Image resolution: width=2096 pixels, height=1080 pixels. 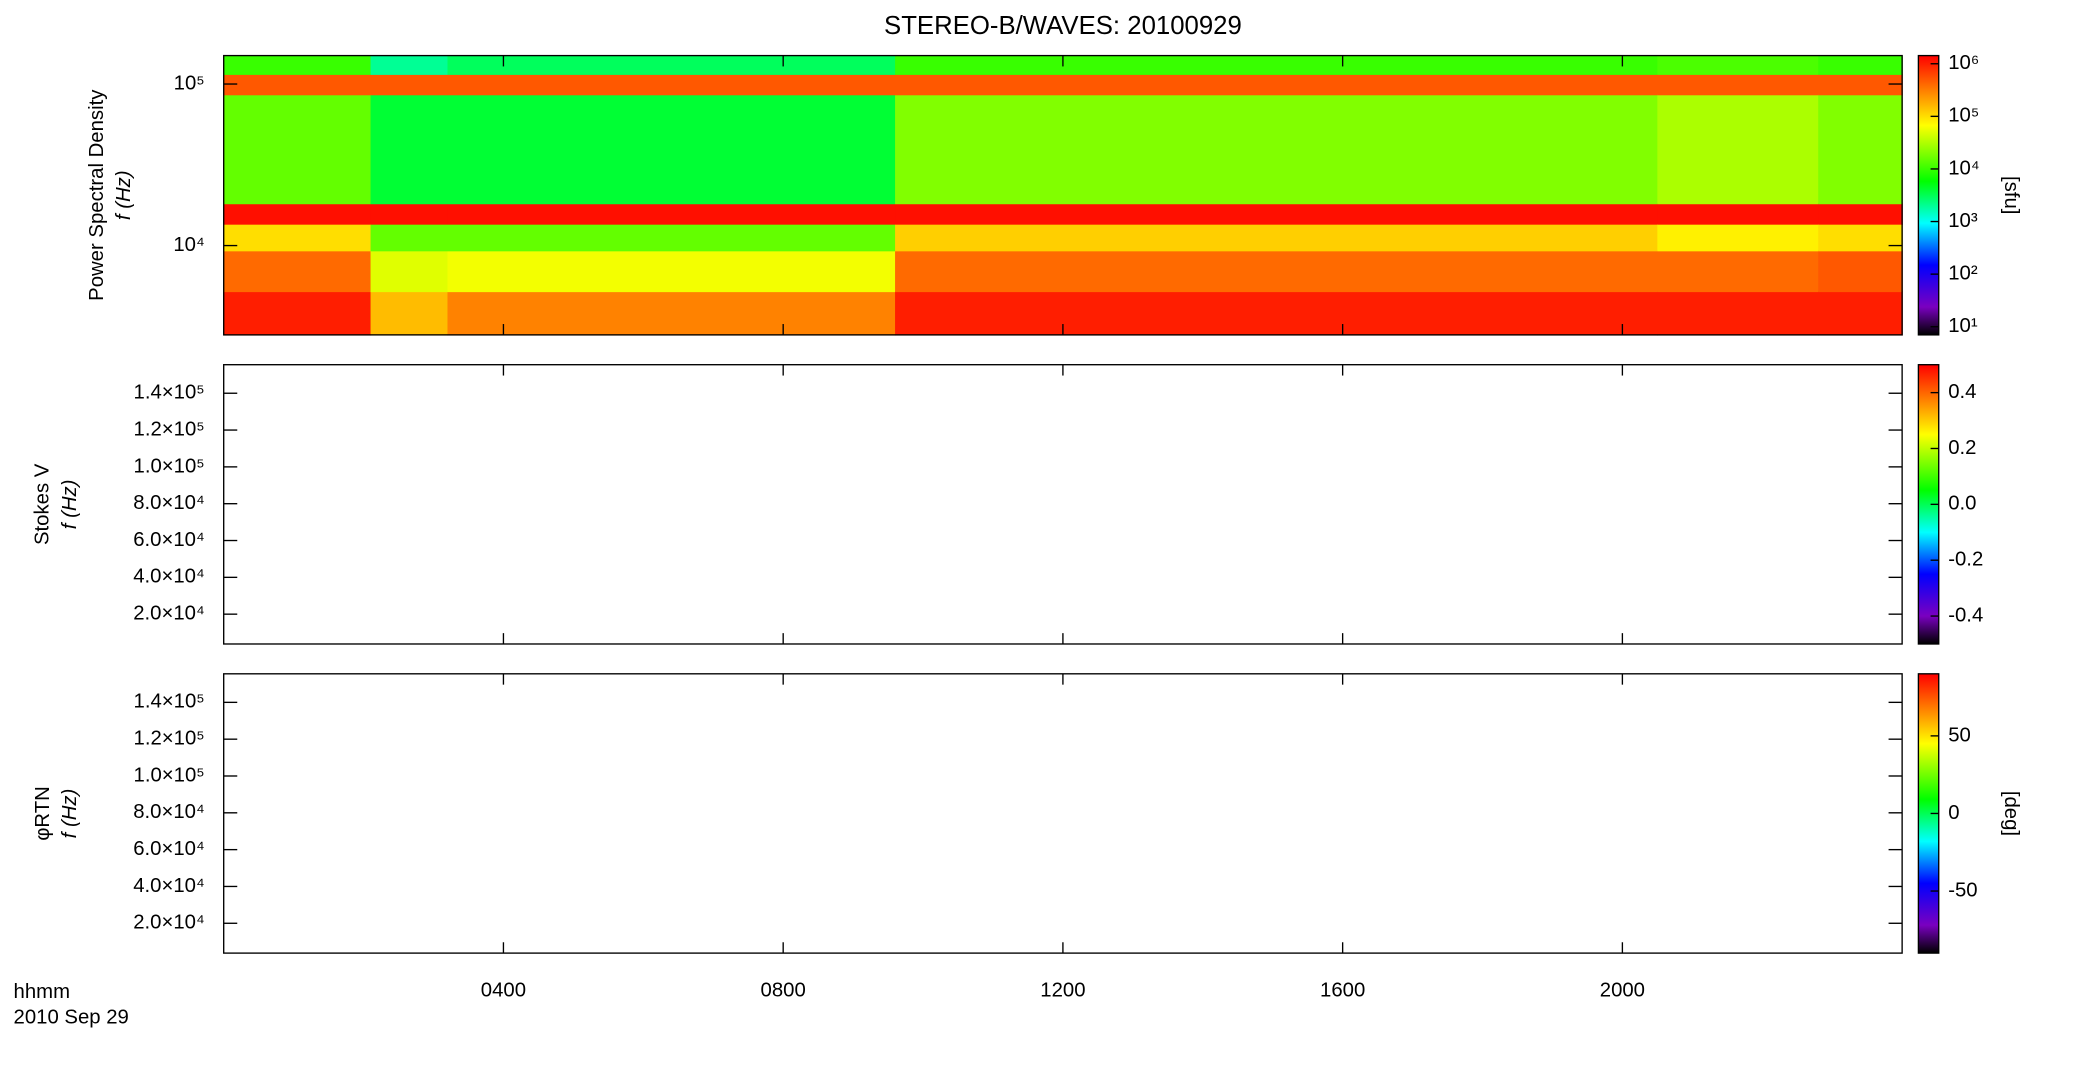 I want to click on chart-title: STEREO-B/WAVES: 20100929, so click(x=1063, y=26).